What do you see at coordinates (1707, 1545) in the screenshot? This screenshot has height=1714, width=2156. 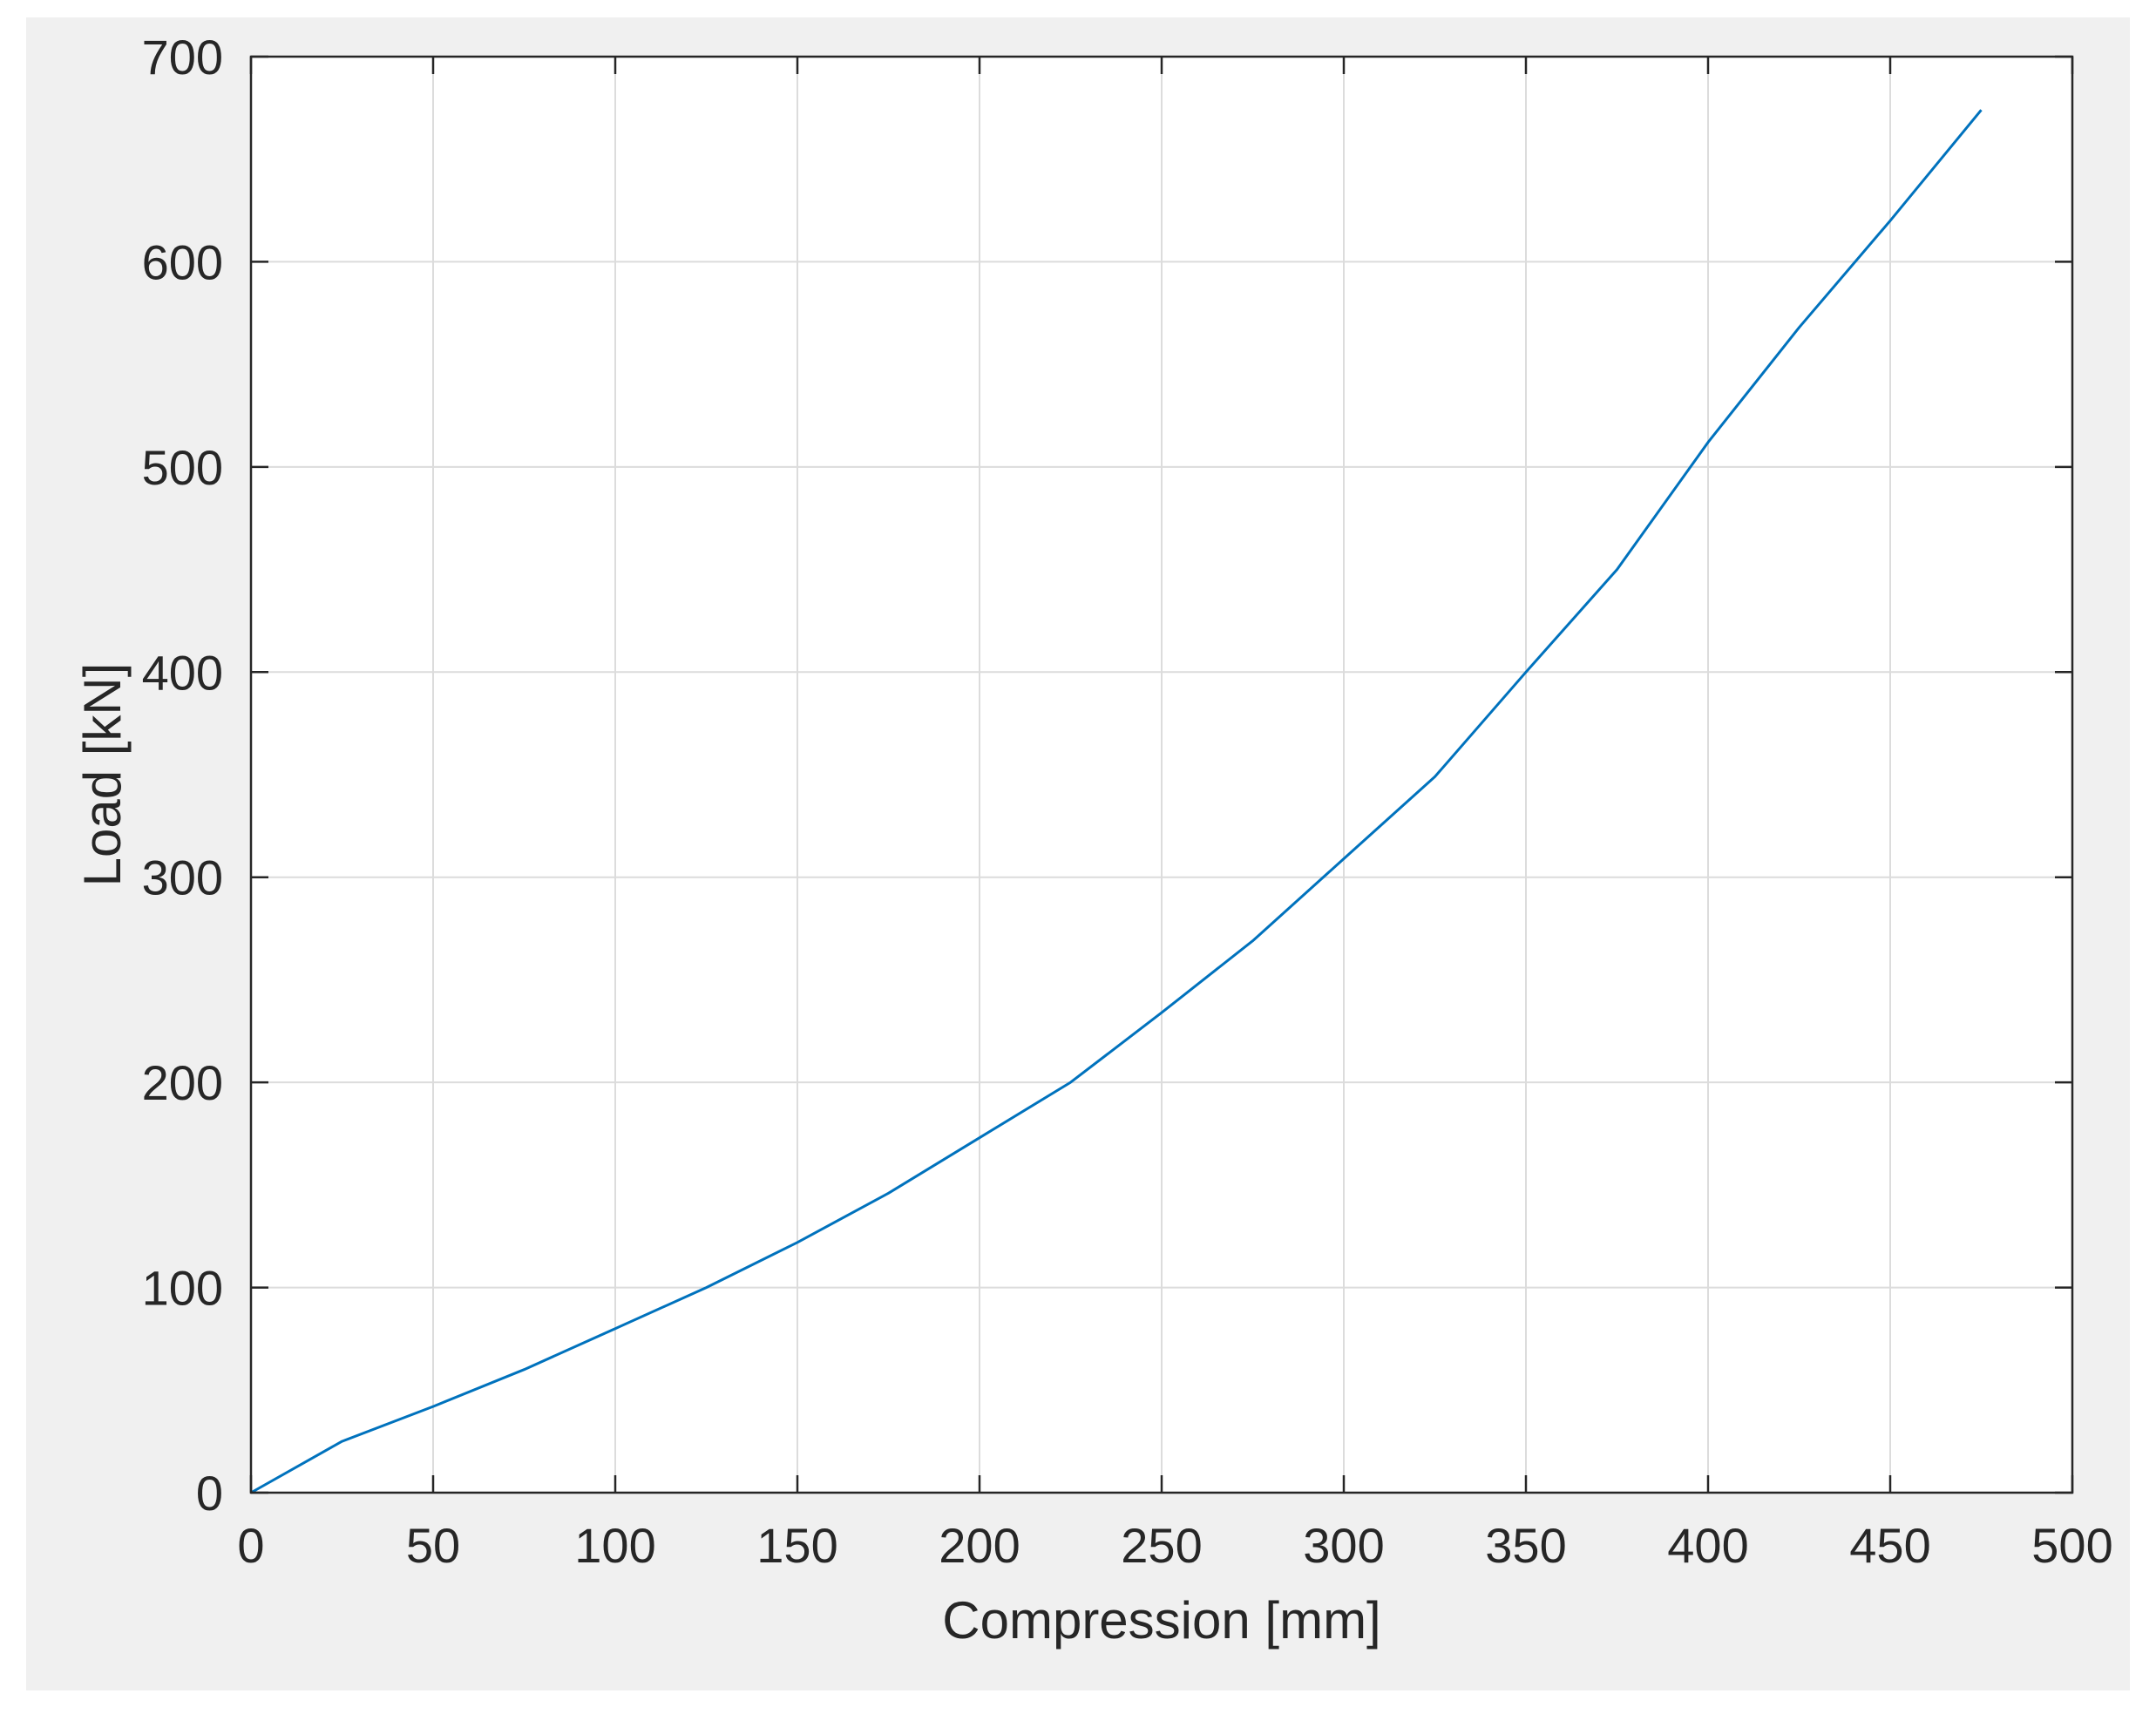 I see `x-tick-label: 400` at bounding box center [1707, 1545].